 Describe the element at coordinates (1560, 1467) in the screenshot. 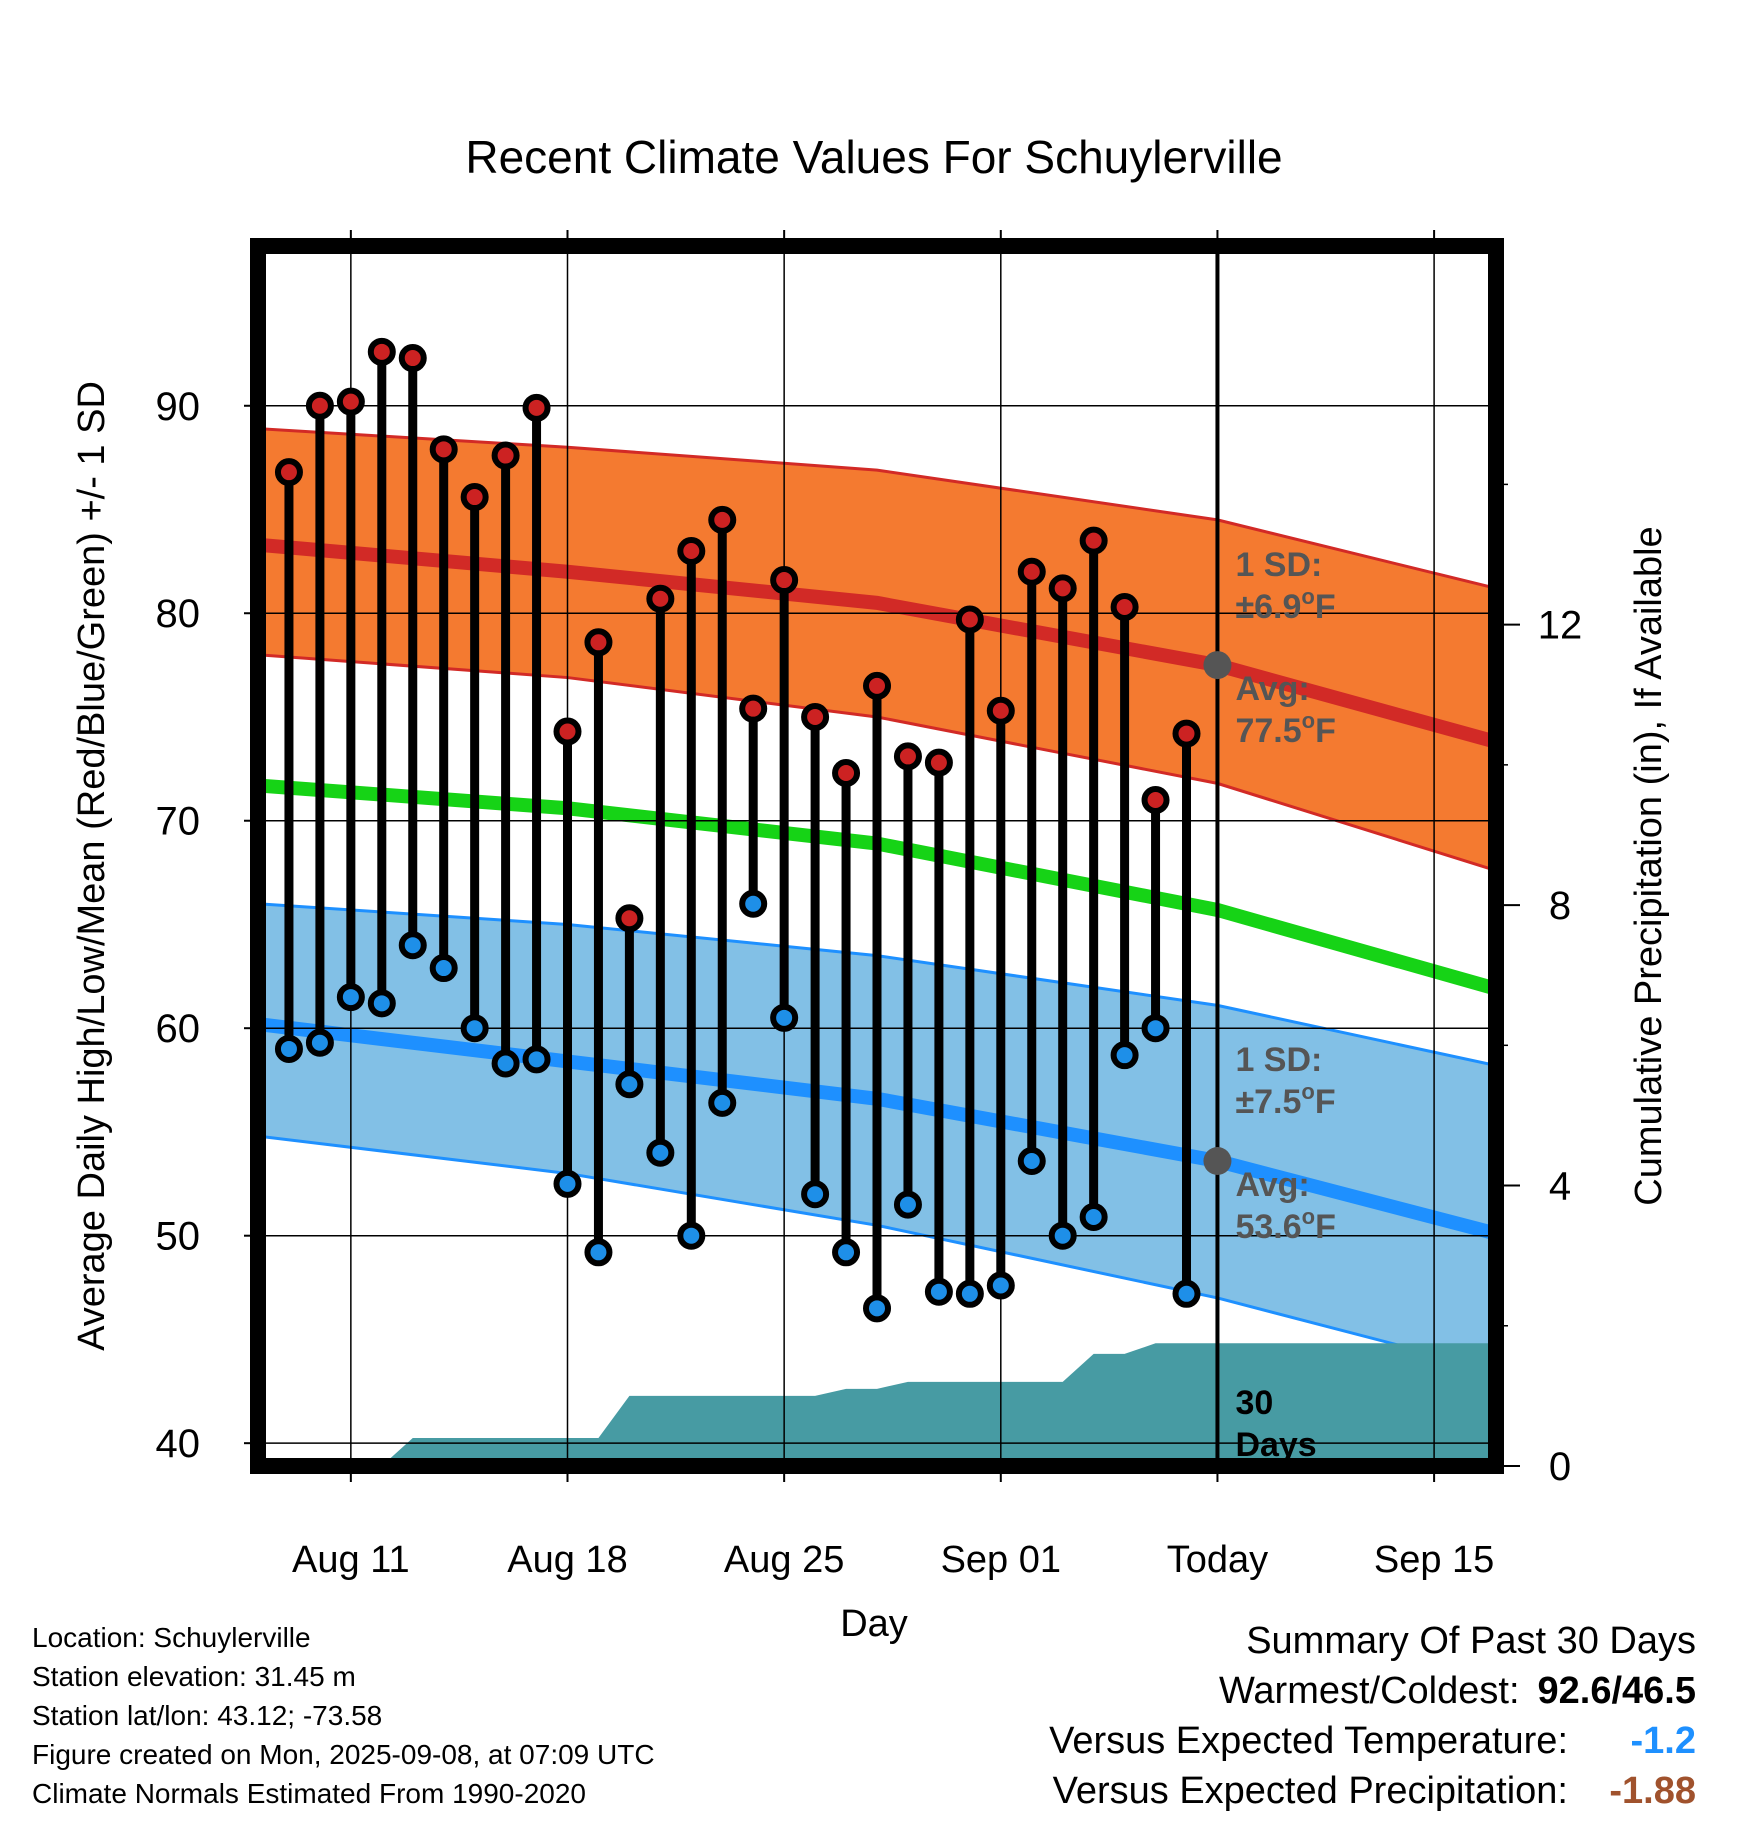

I see `y2-tick-label: 0` at that location.